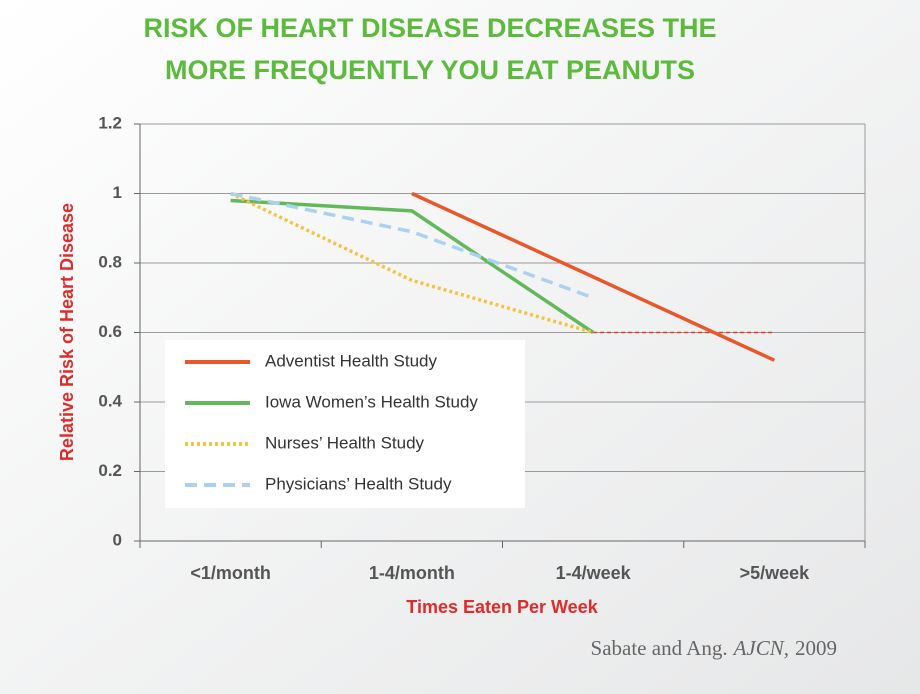 This screenshot has width=920, height=694. I want to click on y-tick-label: 1, so click(117, 192).